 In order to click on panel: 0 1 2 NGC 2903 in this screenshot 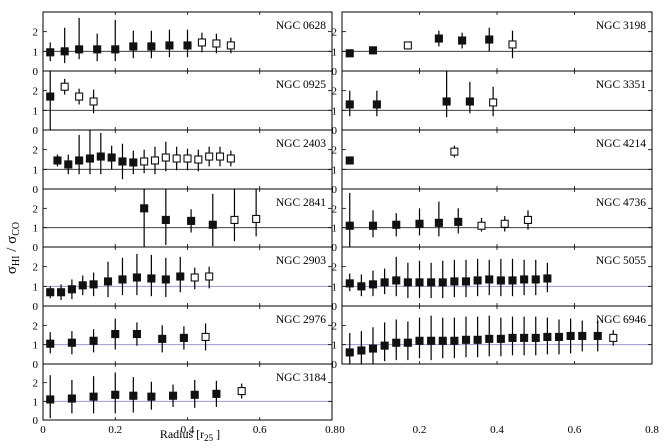, I will do `click(183, 279)`.